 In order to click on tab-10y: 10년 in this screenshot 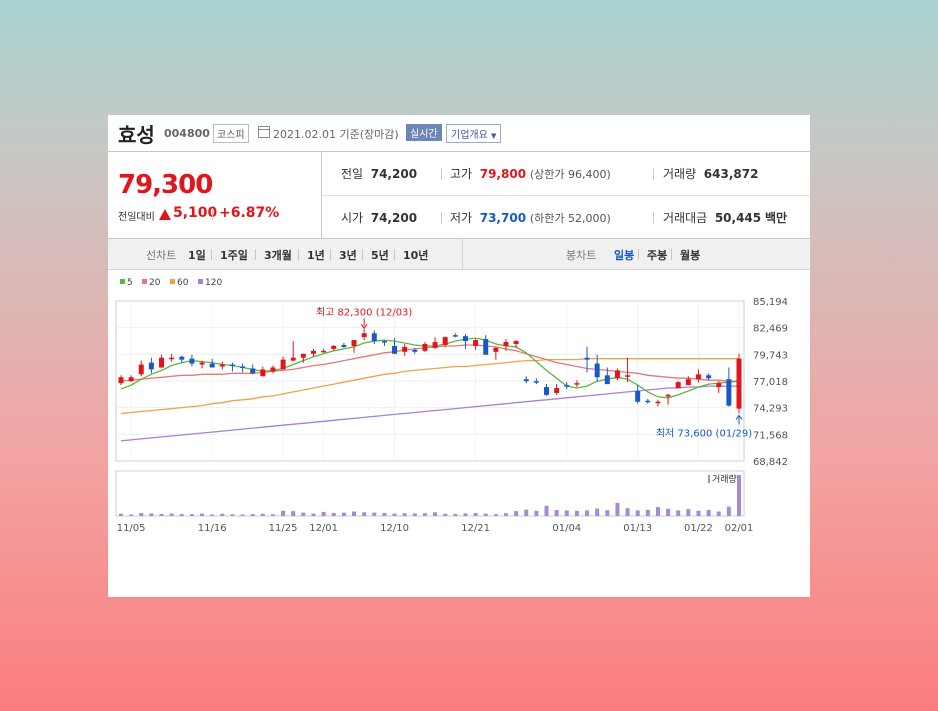, I will do `click(416, 255)`.